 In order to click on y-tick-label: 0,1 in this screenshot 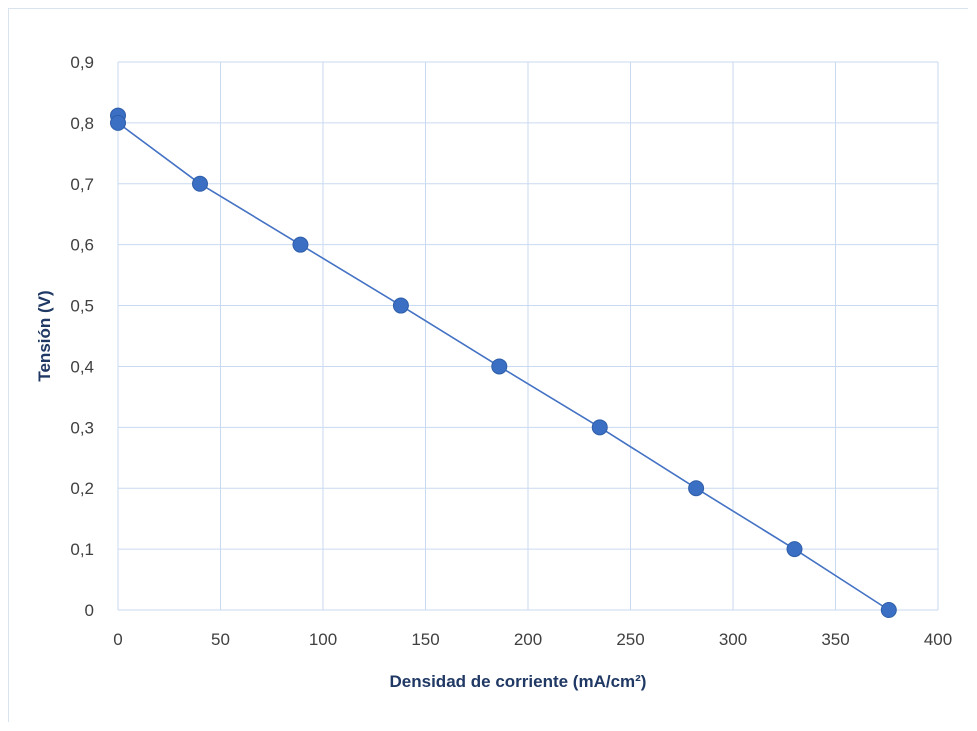, I will do `click(82, 549)`.